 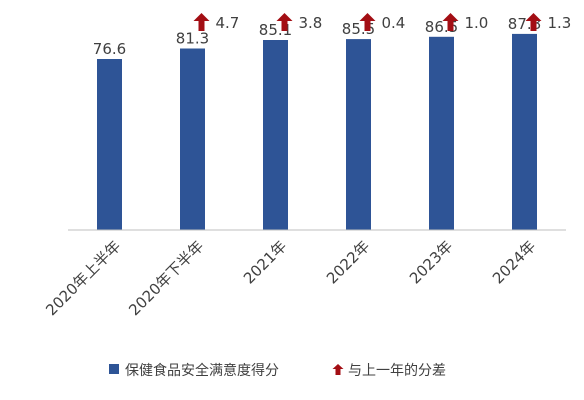 I want to click on legend-label-diff: 与上一年的分差, so click(x=397, y=371).